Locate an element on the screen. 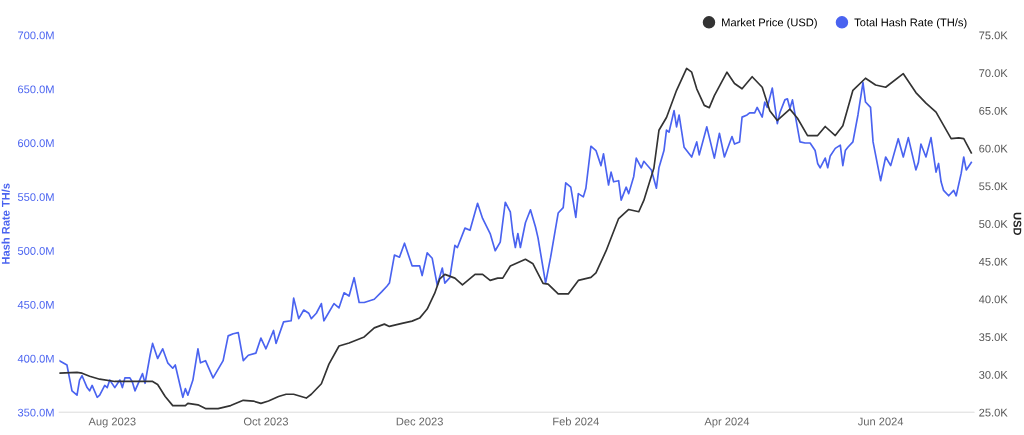 This screenshot has height=435, width=1024. y2-tick-label: 70.0K is located at coordinates (993, 73).